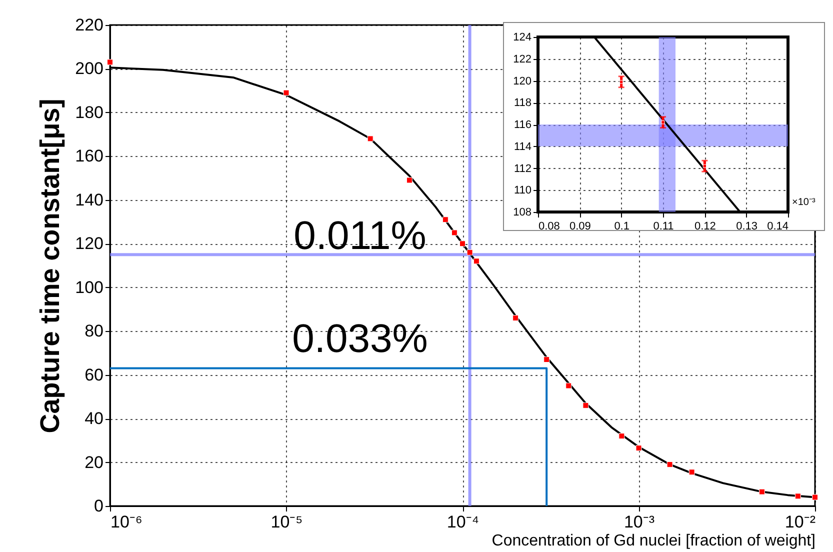 The width and height of the screenshot is (833, 552). I want to click on y-tick-label: 108, so click(522, 212).